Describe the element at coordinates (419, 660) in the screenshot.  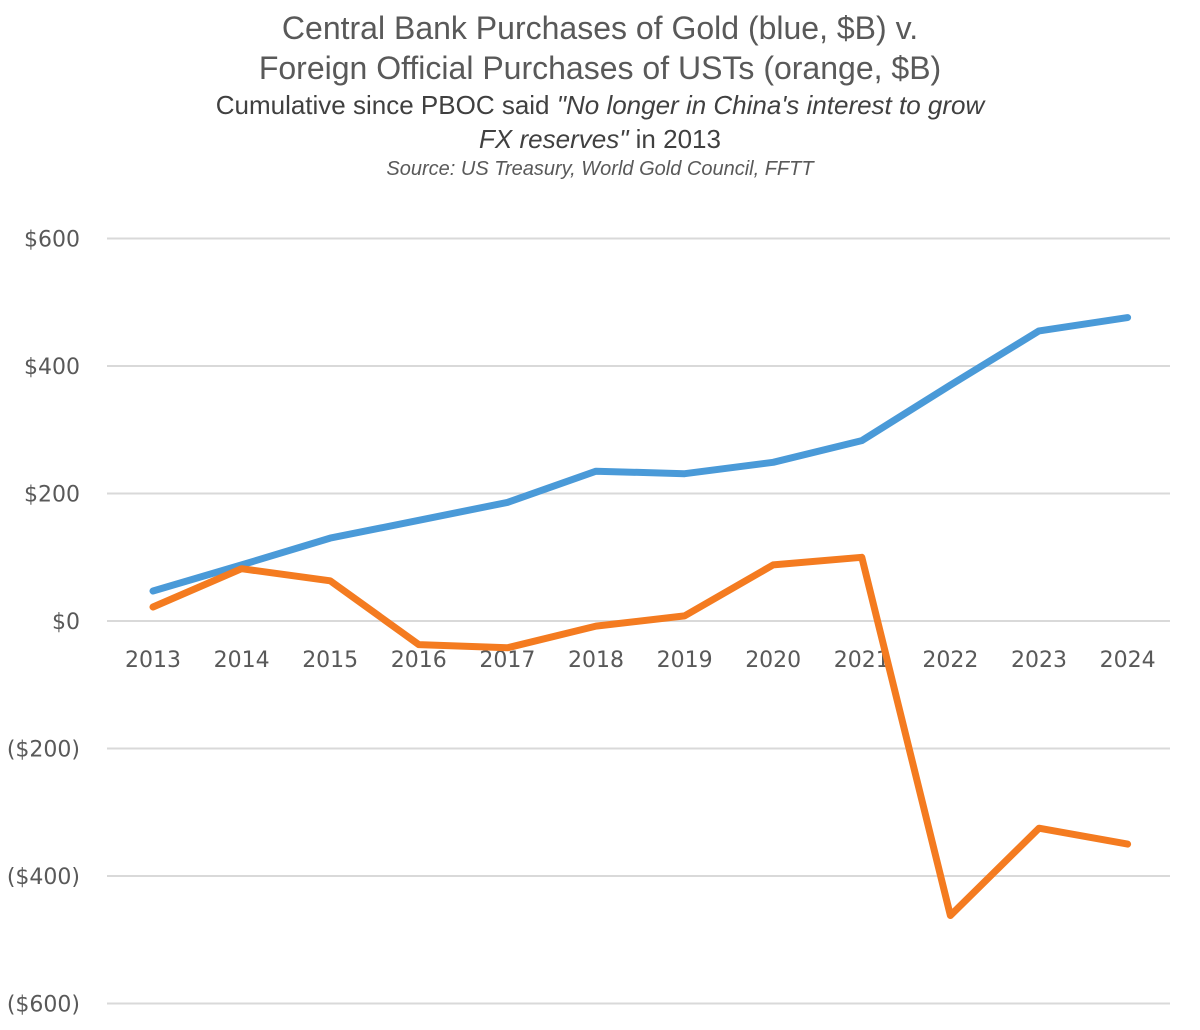
I see `x-tick-label: 2016` at that location.